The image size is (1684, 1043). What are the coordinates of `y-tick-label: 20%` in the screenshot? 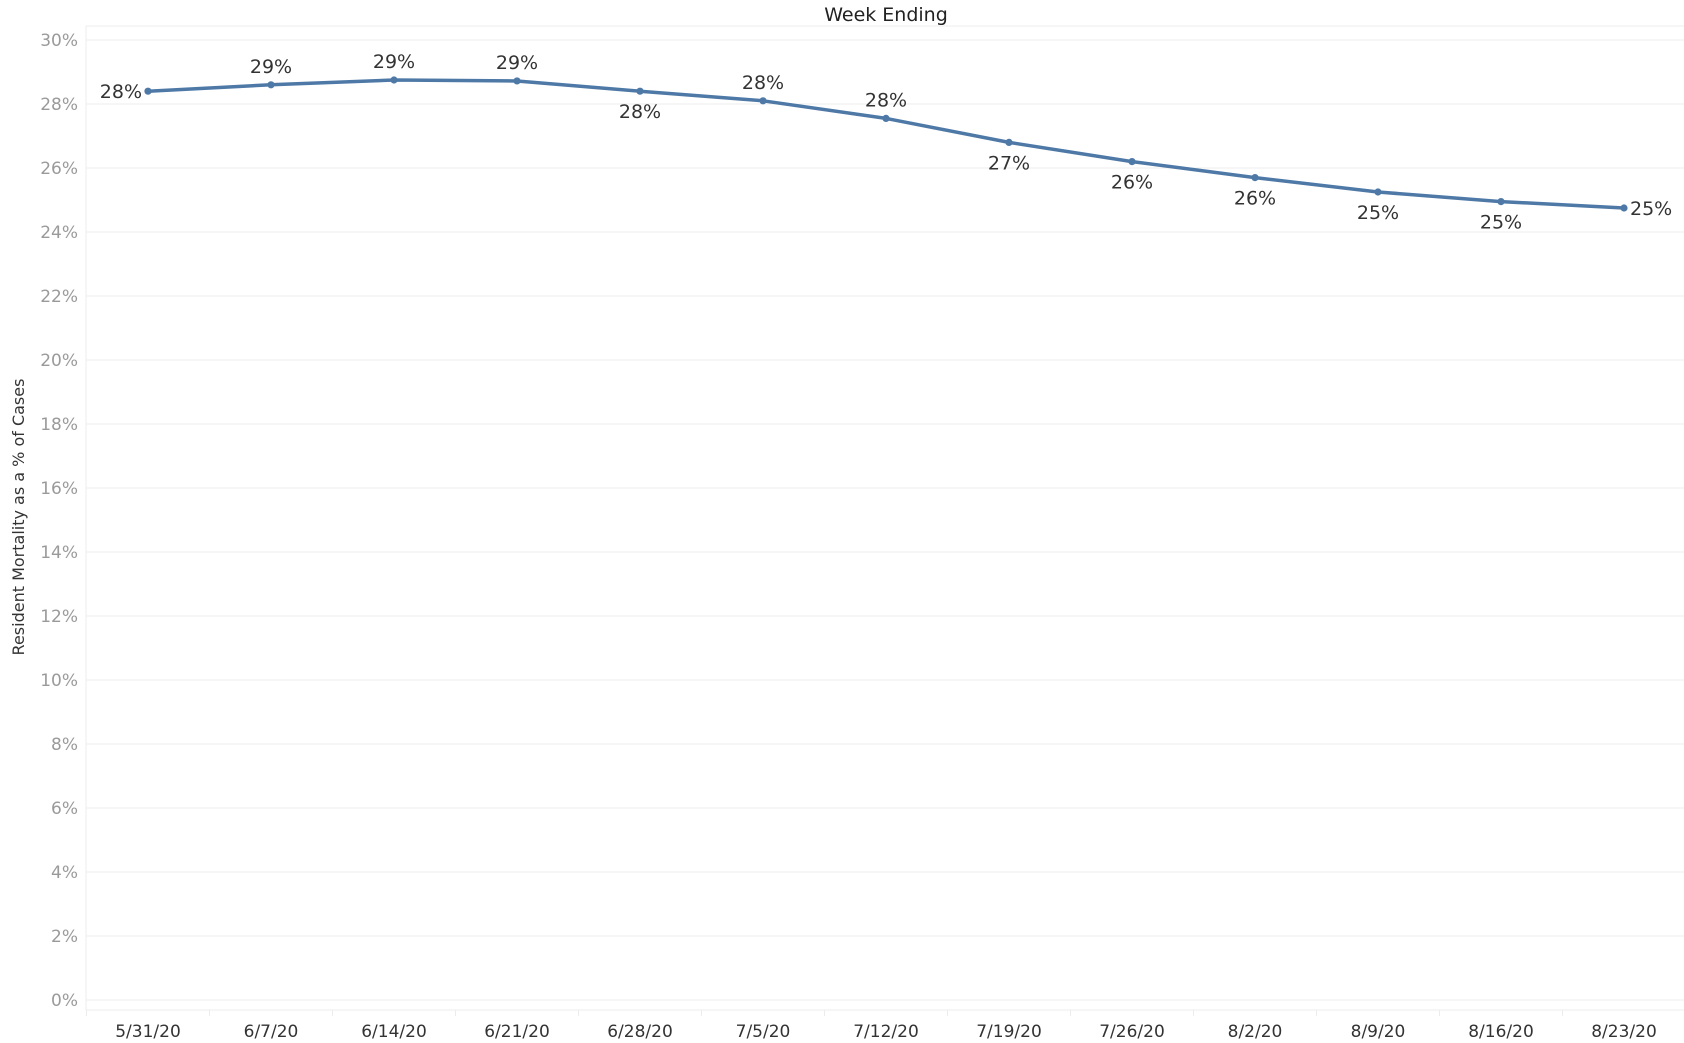 It's located at (59, 361).